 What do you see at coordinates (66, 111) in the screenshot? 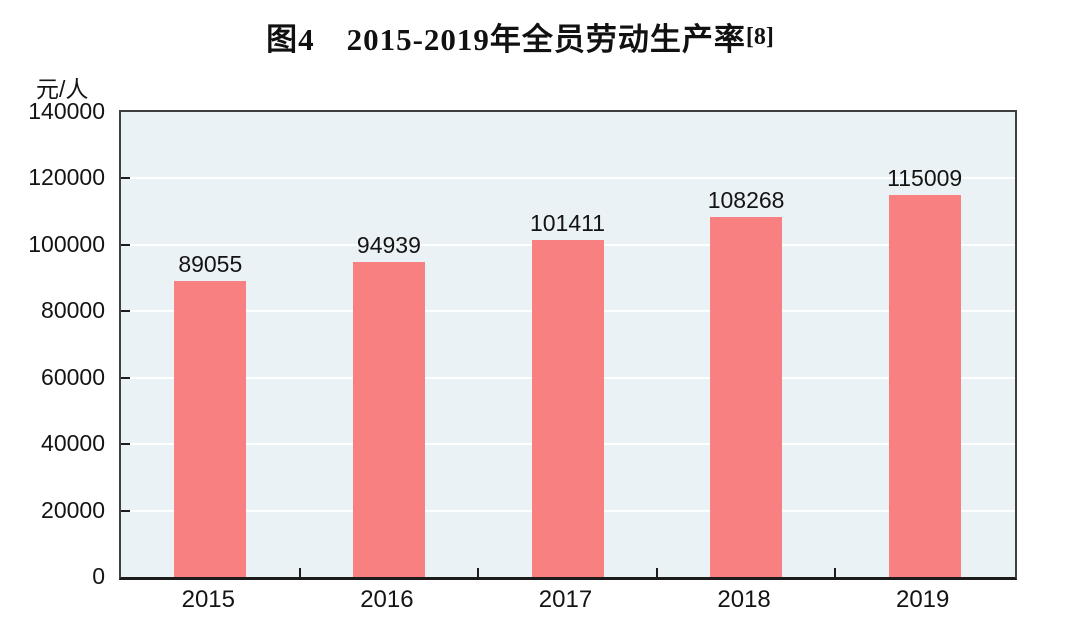
I see `y-axis-tick-label: 140000` at bounding box center [66, 111].